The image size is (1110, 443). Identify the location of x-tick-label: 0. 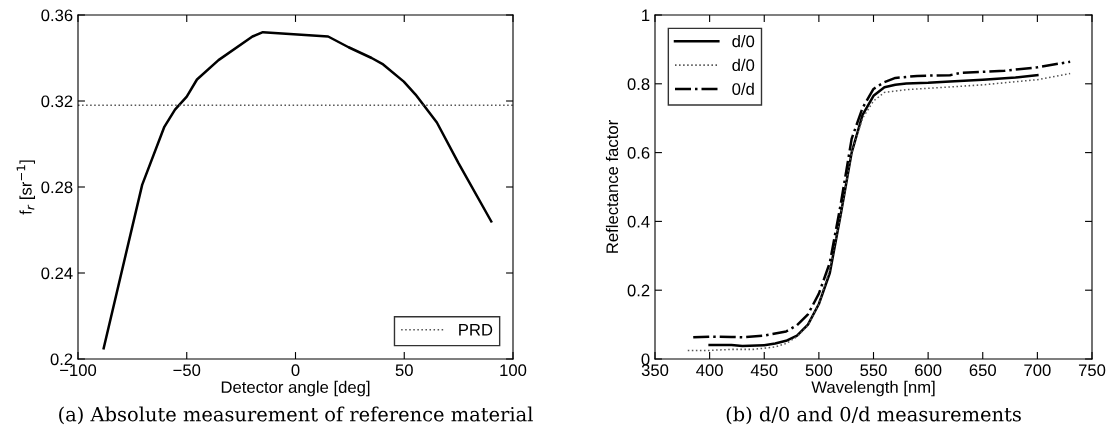
(295, 370).